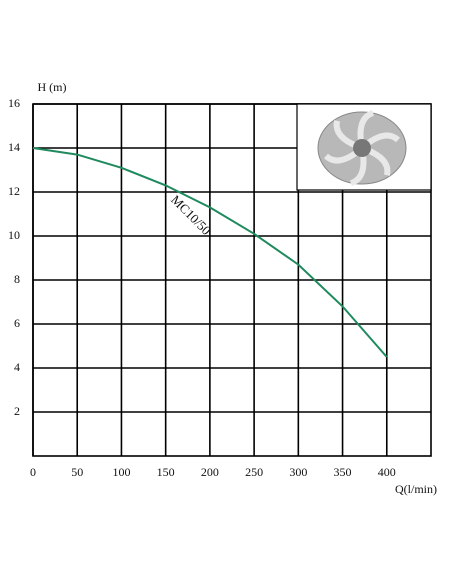  What do you see at coordinates (343, 472) in the screenshot?
I see `x-tick-label: 350` at bounding box center [343, 472].